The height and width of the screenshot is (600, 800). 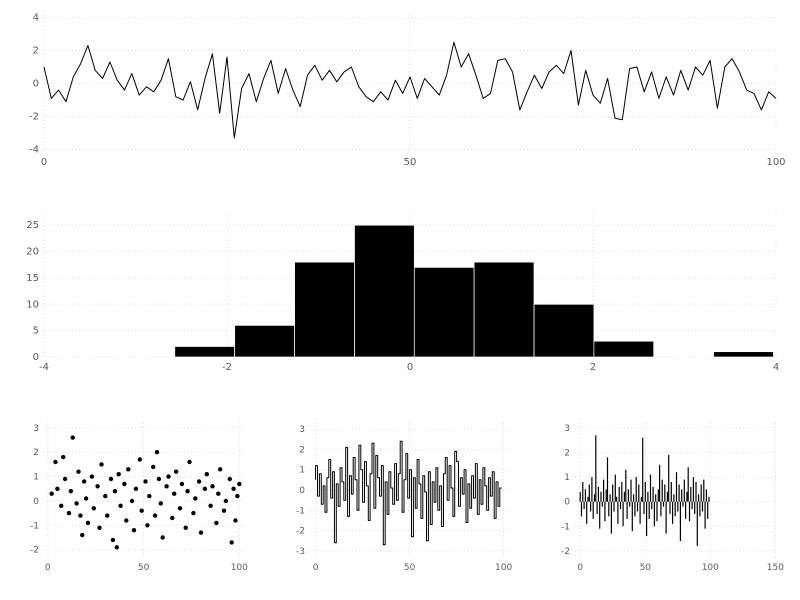 What do you see at coordinates (776, 367) in the screenshot?
I see `x-tick-label: 4` at bounding box center [776, 367].